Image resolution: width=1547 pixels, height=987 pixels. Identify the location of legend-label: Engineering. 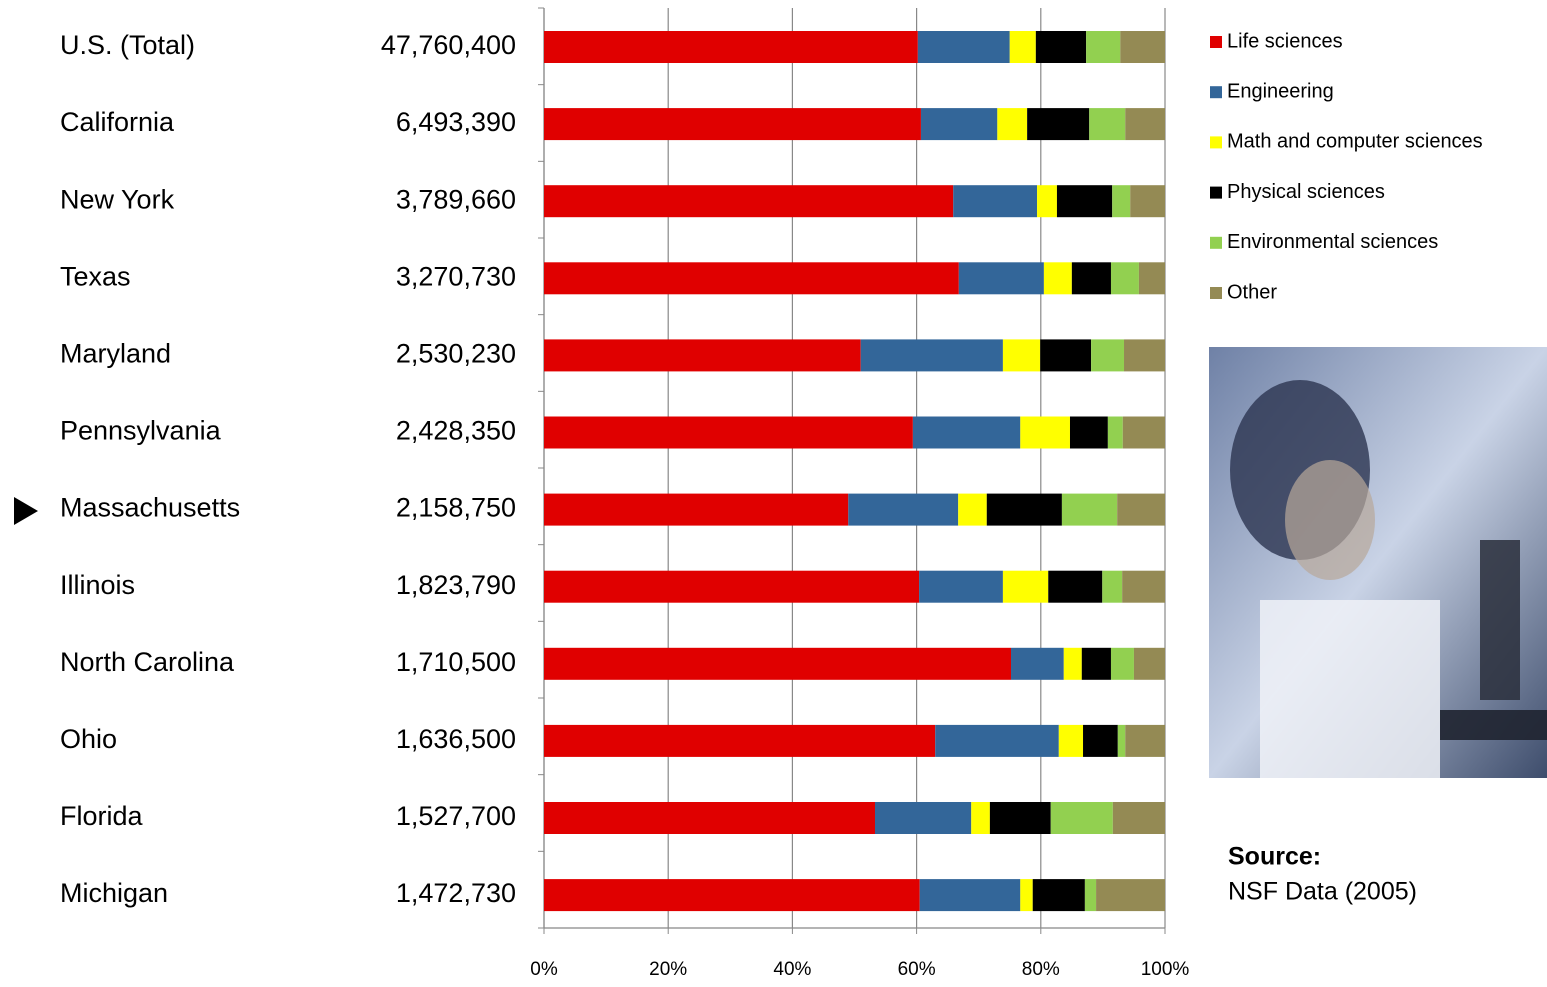
(1280, 91).